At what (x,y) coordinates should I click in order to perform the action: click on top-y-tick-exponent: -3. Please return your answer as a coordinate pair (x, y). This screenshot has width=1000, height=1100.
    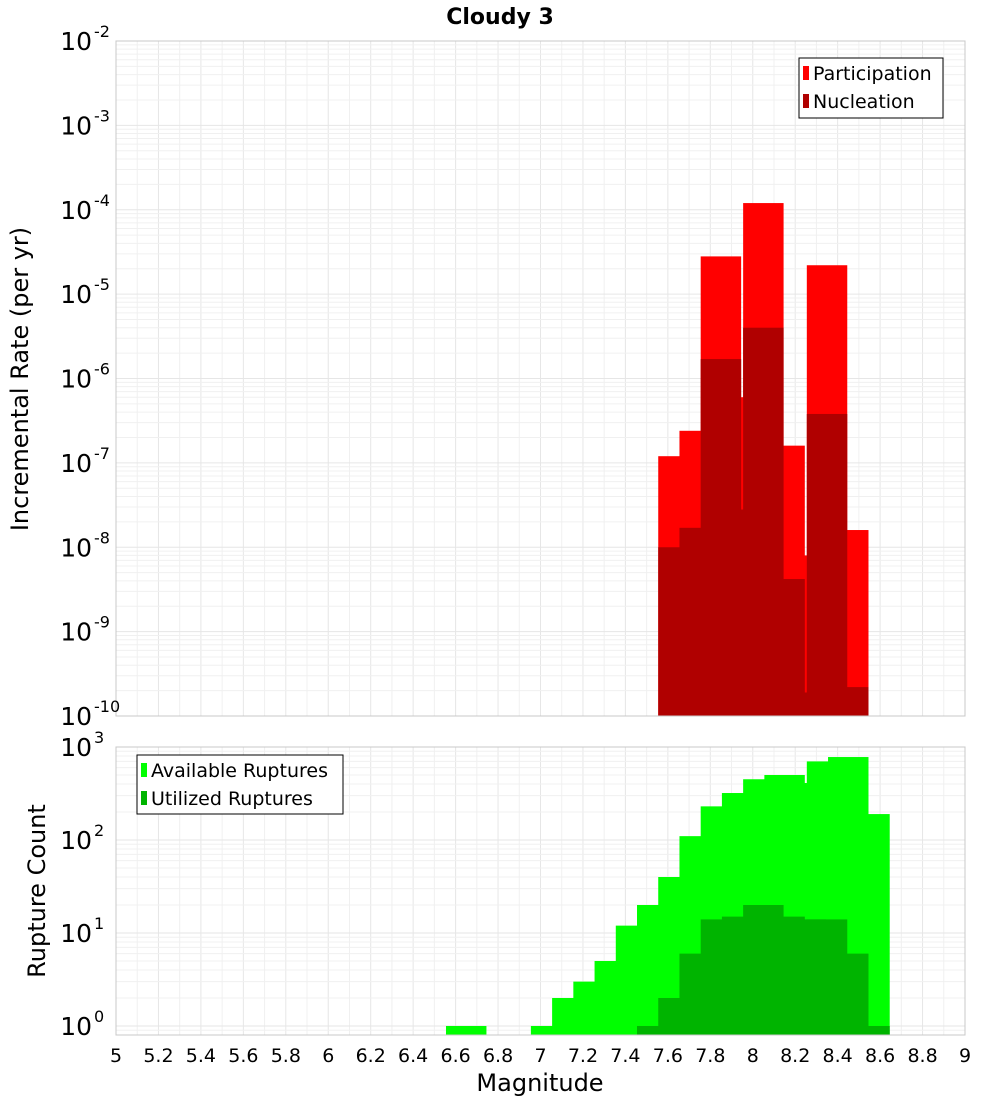
    Looking at the image, I should click on (102, 115).